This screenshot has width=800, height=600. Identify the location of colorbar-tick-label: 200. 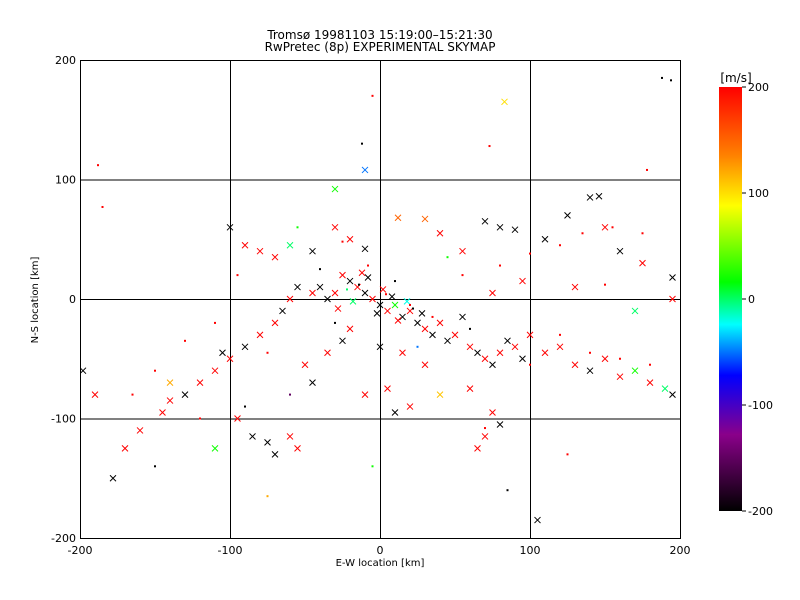
(758, 87).